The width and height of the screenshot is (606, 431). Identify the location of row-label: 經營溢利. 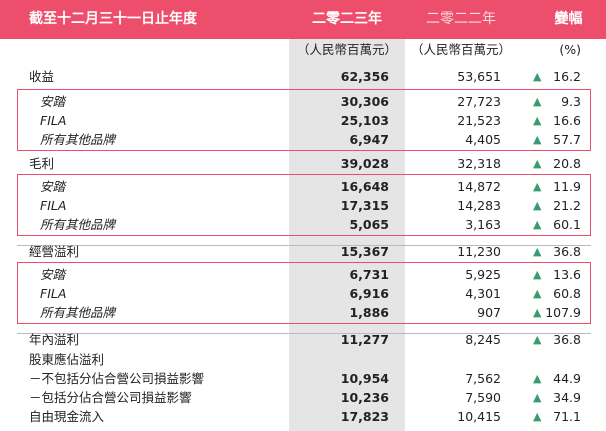
(54, 251).